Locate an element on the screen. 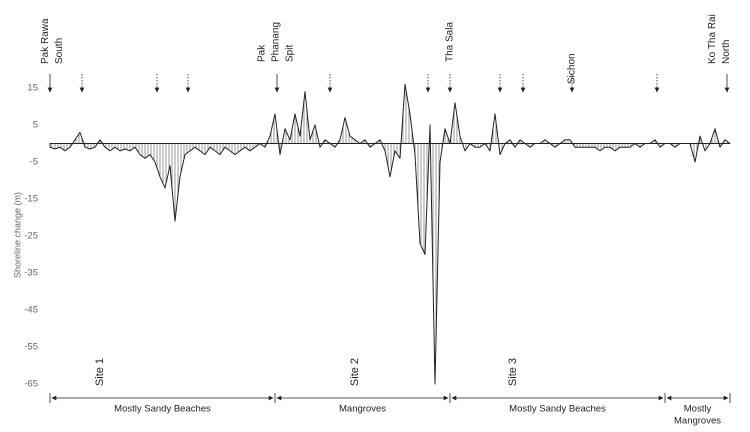 The height and width of the screenshot is (432, 750). y-tick-label: 5 is located at coordinates (35, 125).